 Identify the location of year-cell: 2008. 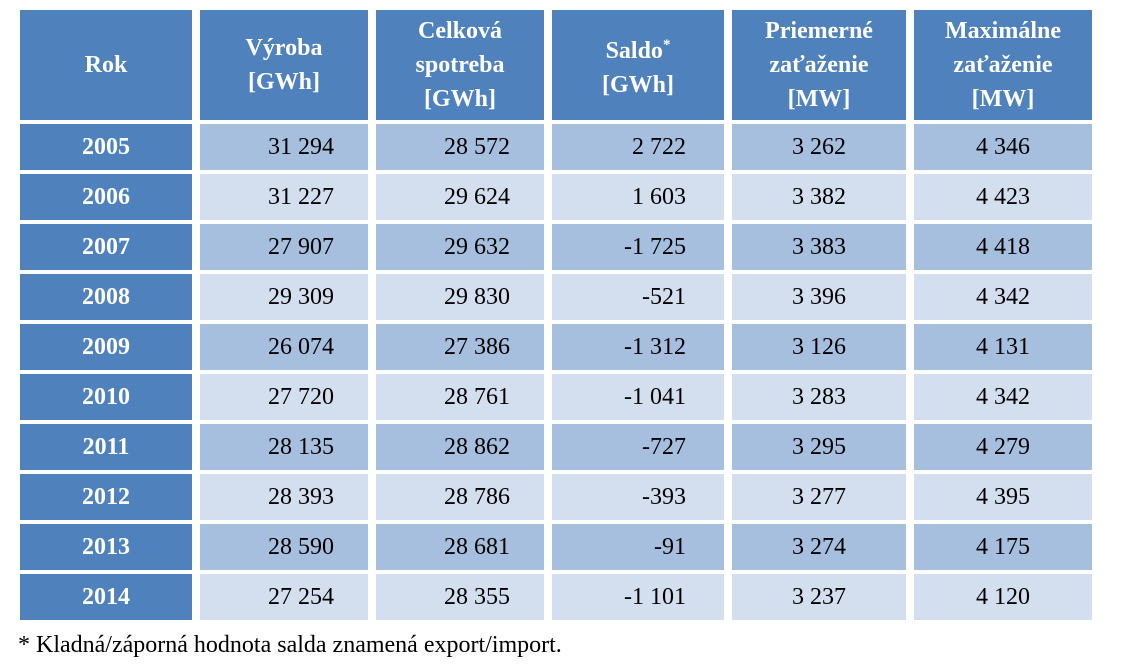
(106, 297).